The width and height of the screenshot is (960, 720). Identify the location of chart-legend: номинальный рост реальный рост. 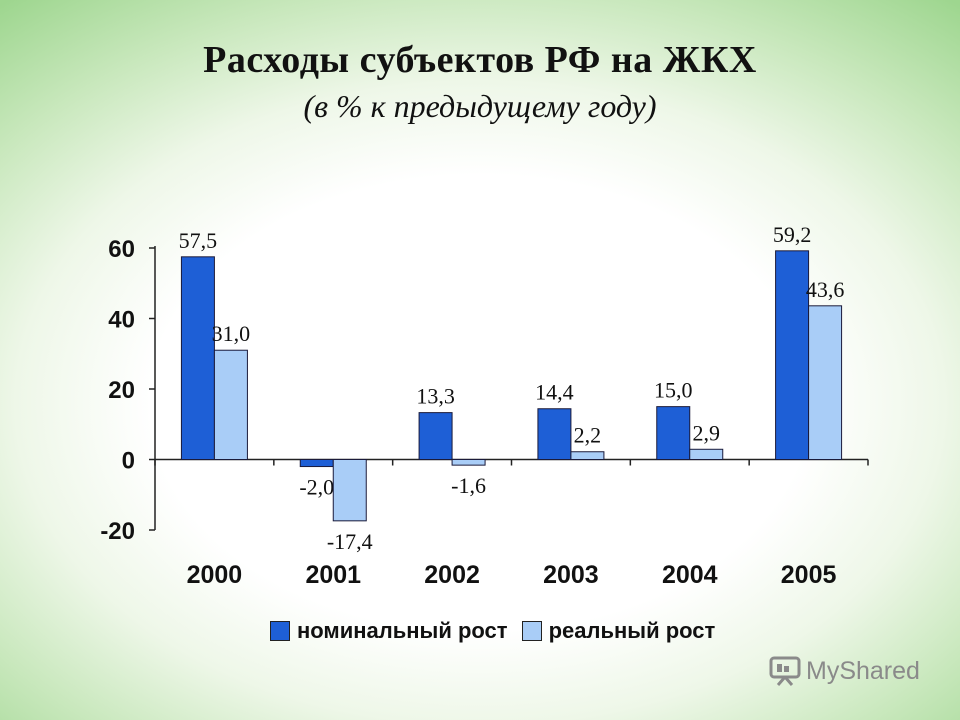
(499, 631).